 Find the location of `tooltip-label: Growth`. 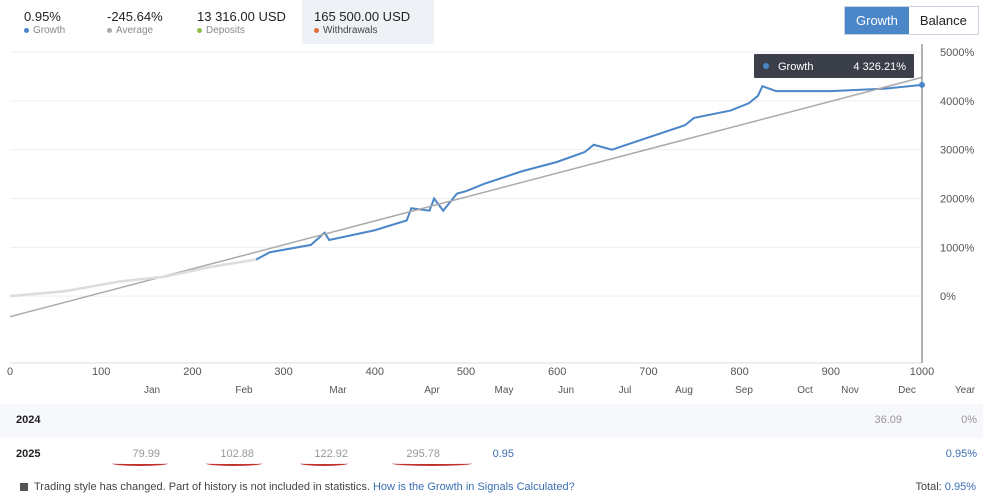

tooltip-label: Growth is located at coordinates (795, 67).